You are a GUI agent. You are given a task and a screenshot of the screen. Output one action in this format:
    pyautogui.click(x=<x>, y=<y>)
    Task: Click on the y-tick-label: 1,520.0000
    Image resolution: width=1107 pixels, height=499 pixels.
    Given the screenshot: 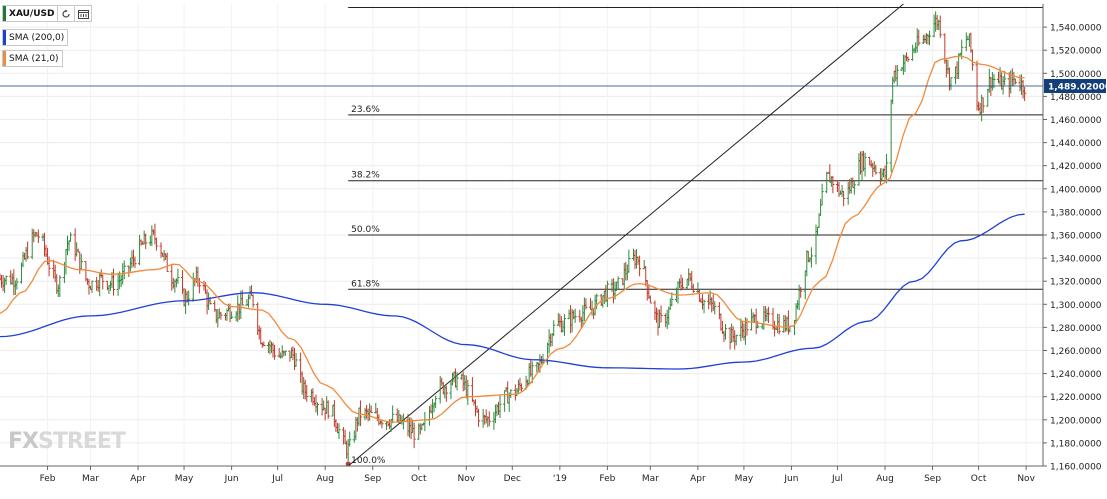 What is the action you would take?
    pyautogui.click(x=1076, y=52)
    